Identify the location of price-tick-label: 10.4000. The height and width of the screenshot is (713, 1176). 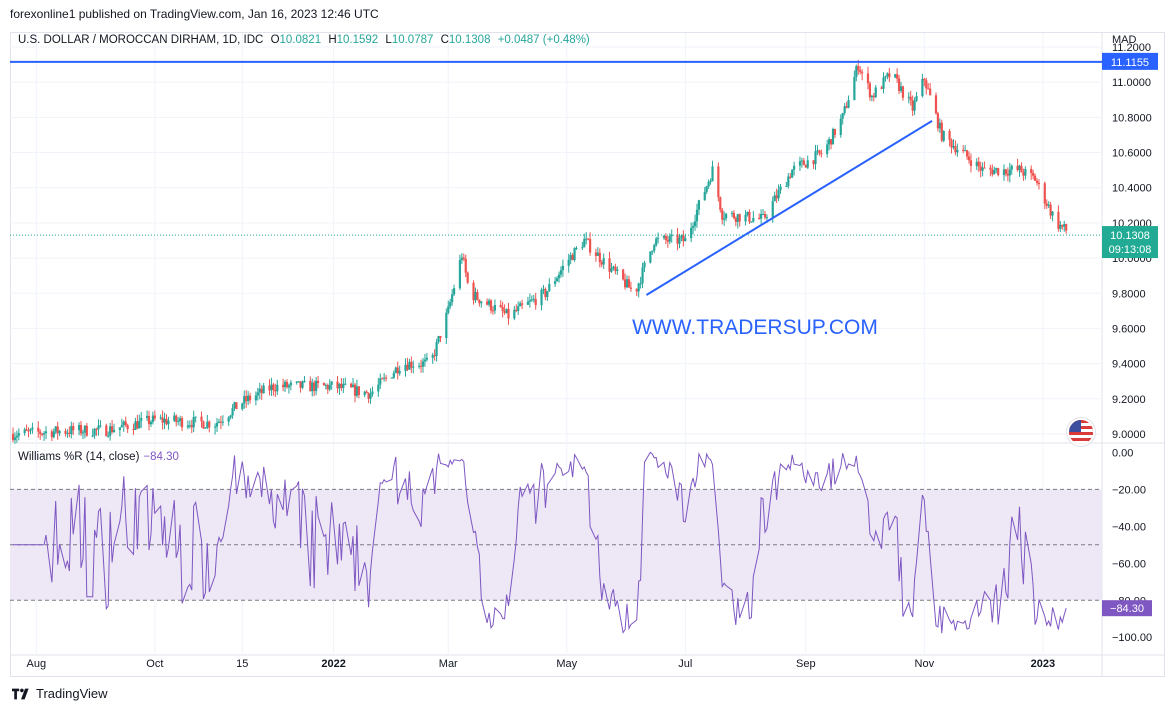
(1132, 189).